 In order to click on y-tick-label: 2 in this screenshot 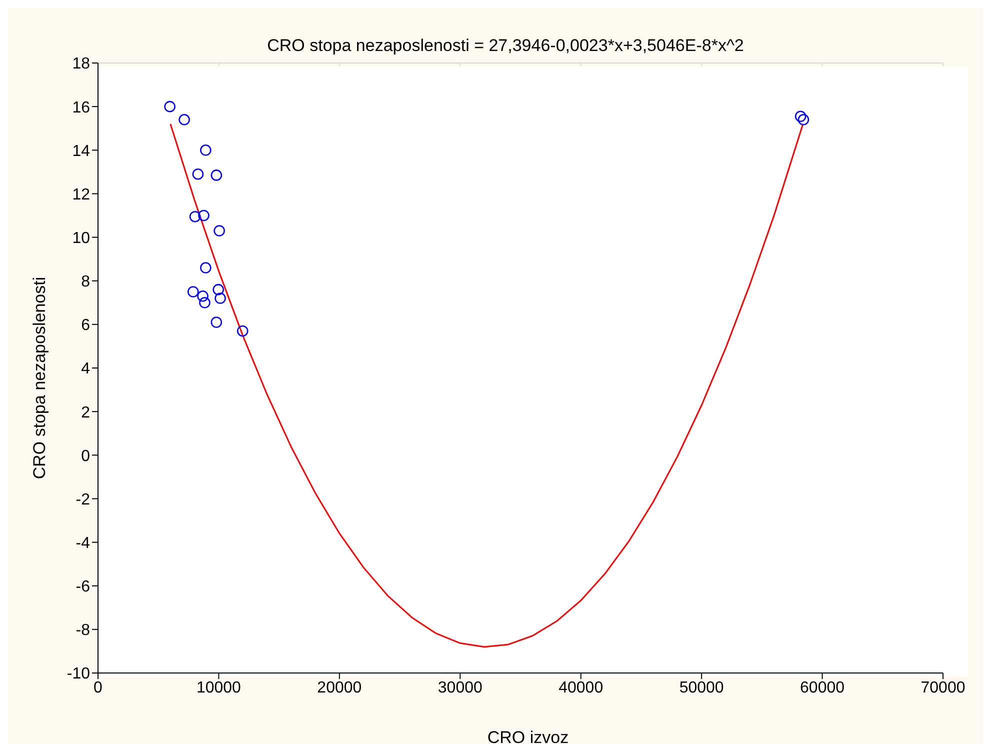, I will do `click(85, 413)`.